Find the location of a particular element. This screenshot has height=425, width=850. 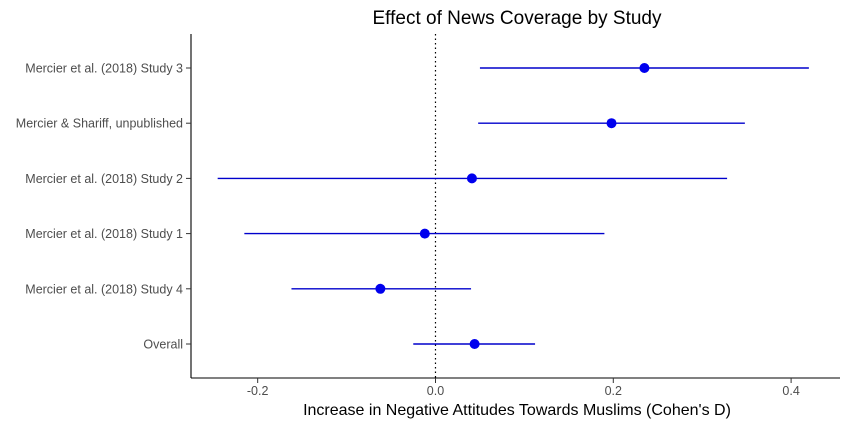

x-tick-label: 0.0 is located at coordinates (435, 391).